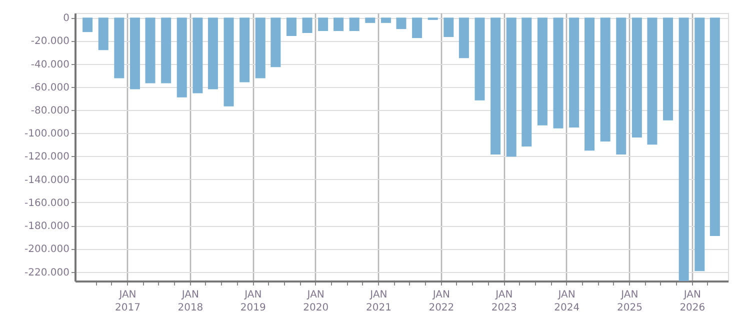  Describe the element at coordinates (47, 226) in the screenshot. I see `y-tick-label: -180.000` at that location.